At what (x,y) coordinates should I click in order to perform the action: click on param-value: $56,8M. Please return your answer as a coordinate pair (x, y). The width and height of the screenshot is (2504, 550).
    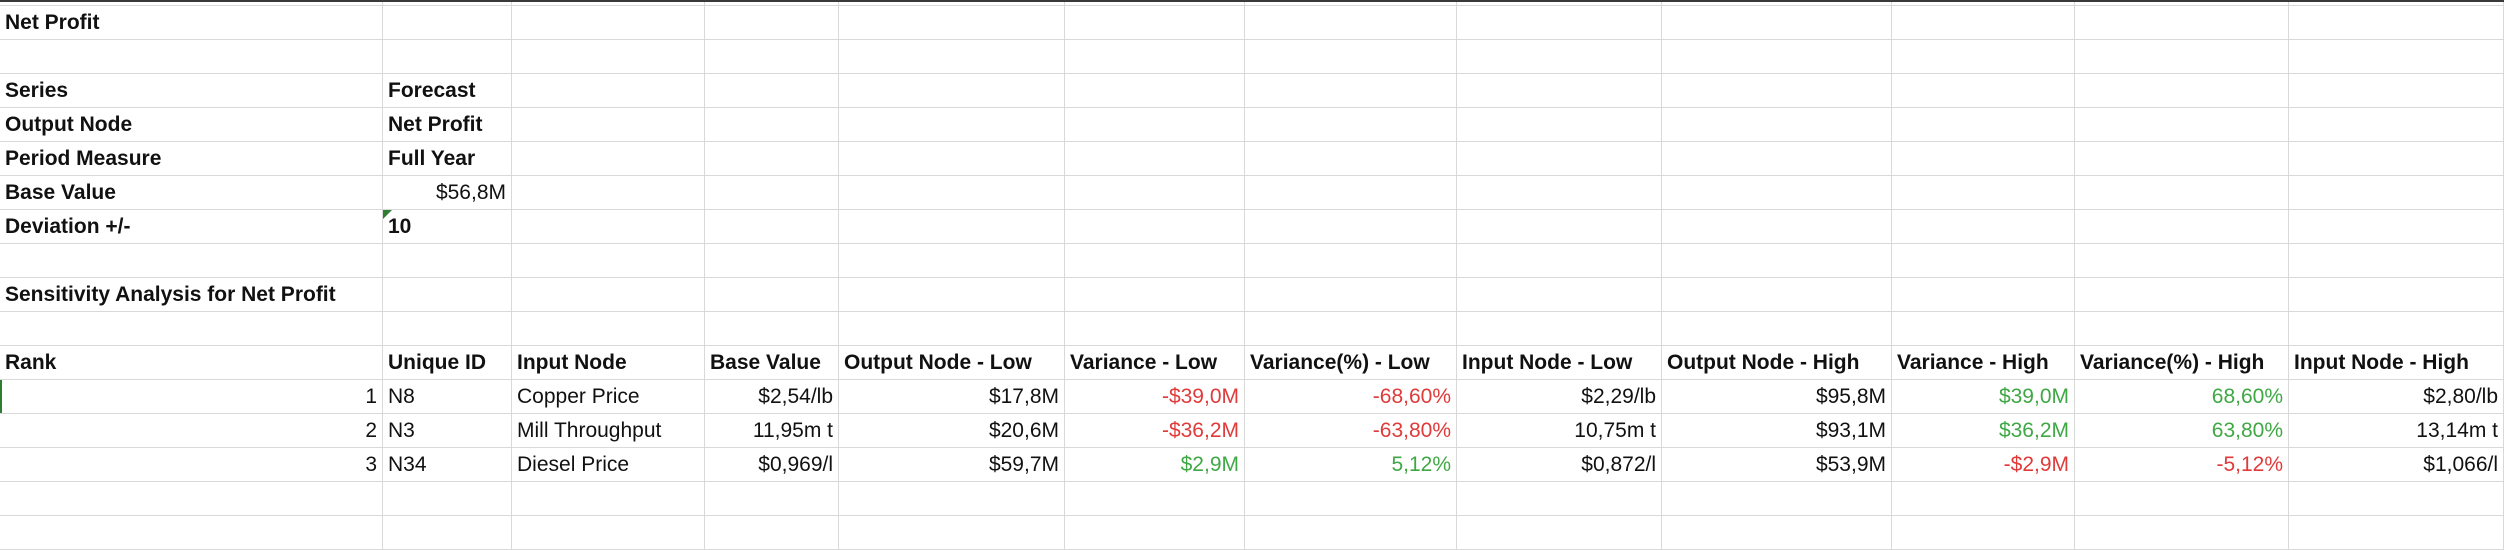
    Looking at the image, I should click on (447, 193).